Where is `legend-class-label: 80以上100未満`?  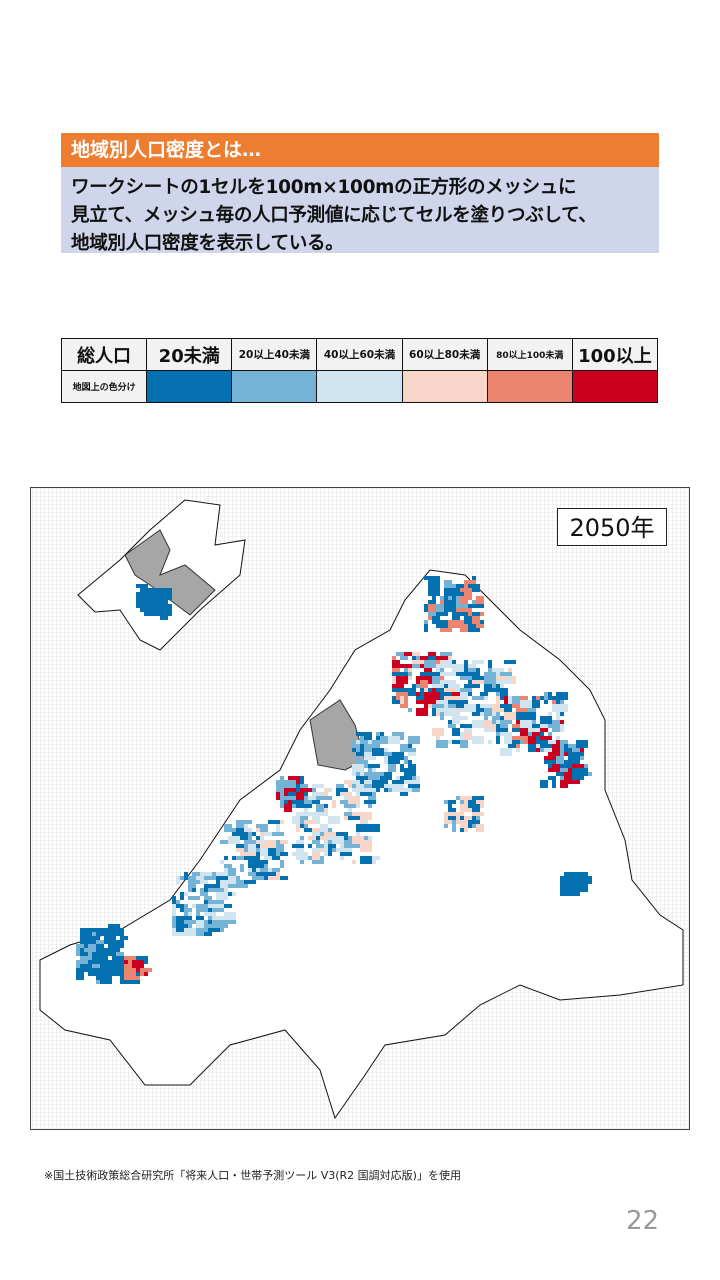 legend-class-label: 80以上100未満 is located at coordinates (529, 354).